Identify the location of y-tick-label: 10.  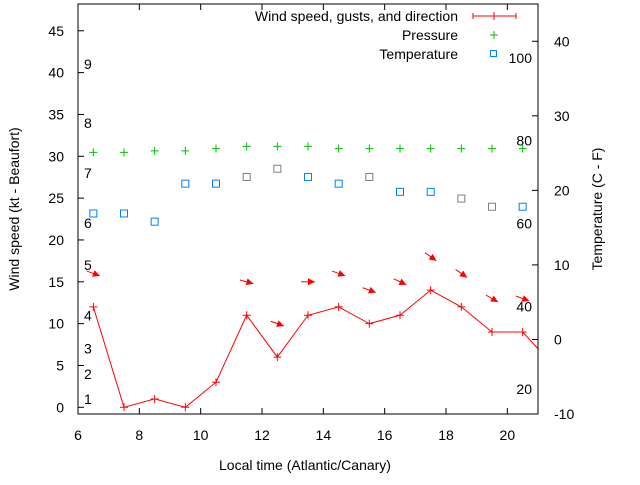
(56, 324).